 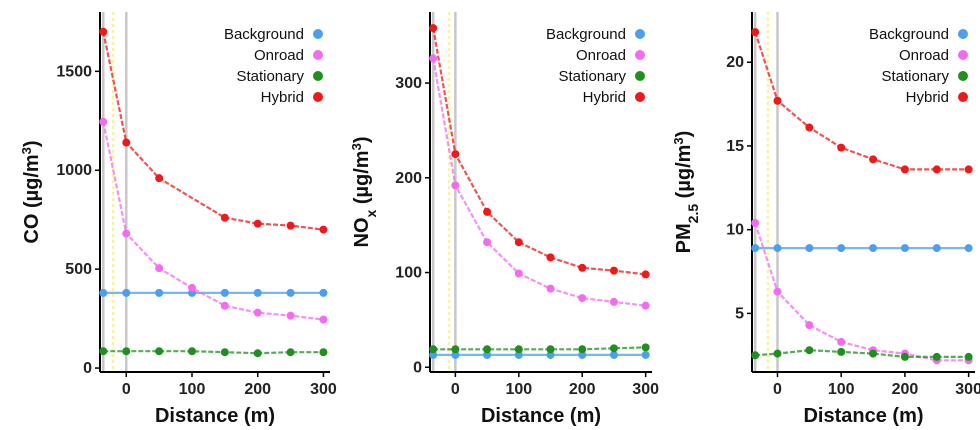 What do you see at coordinates (78, 269) in the screenshot?
I see `y-tick-label: 500` at bounding box center [78, 269].